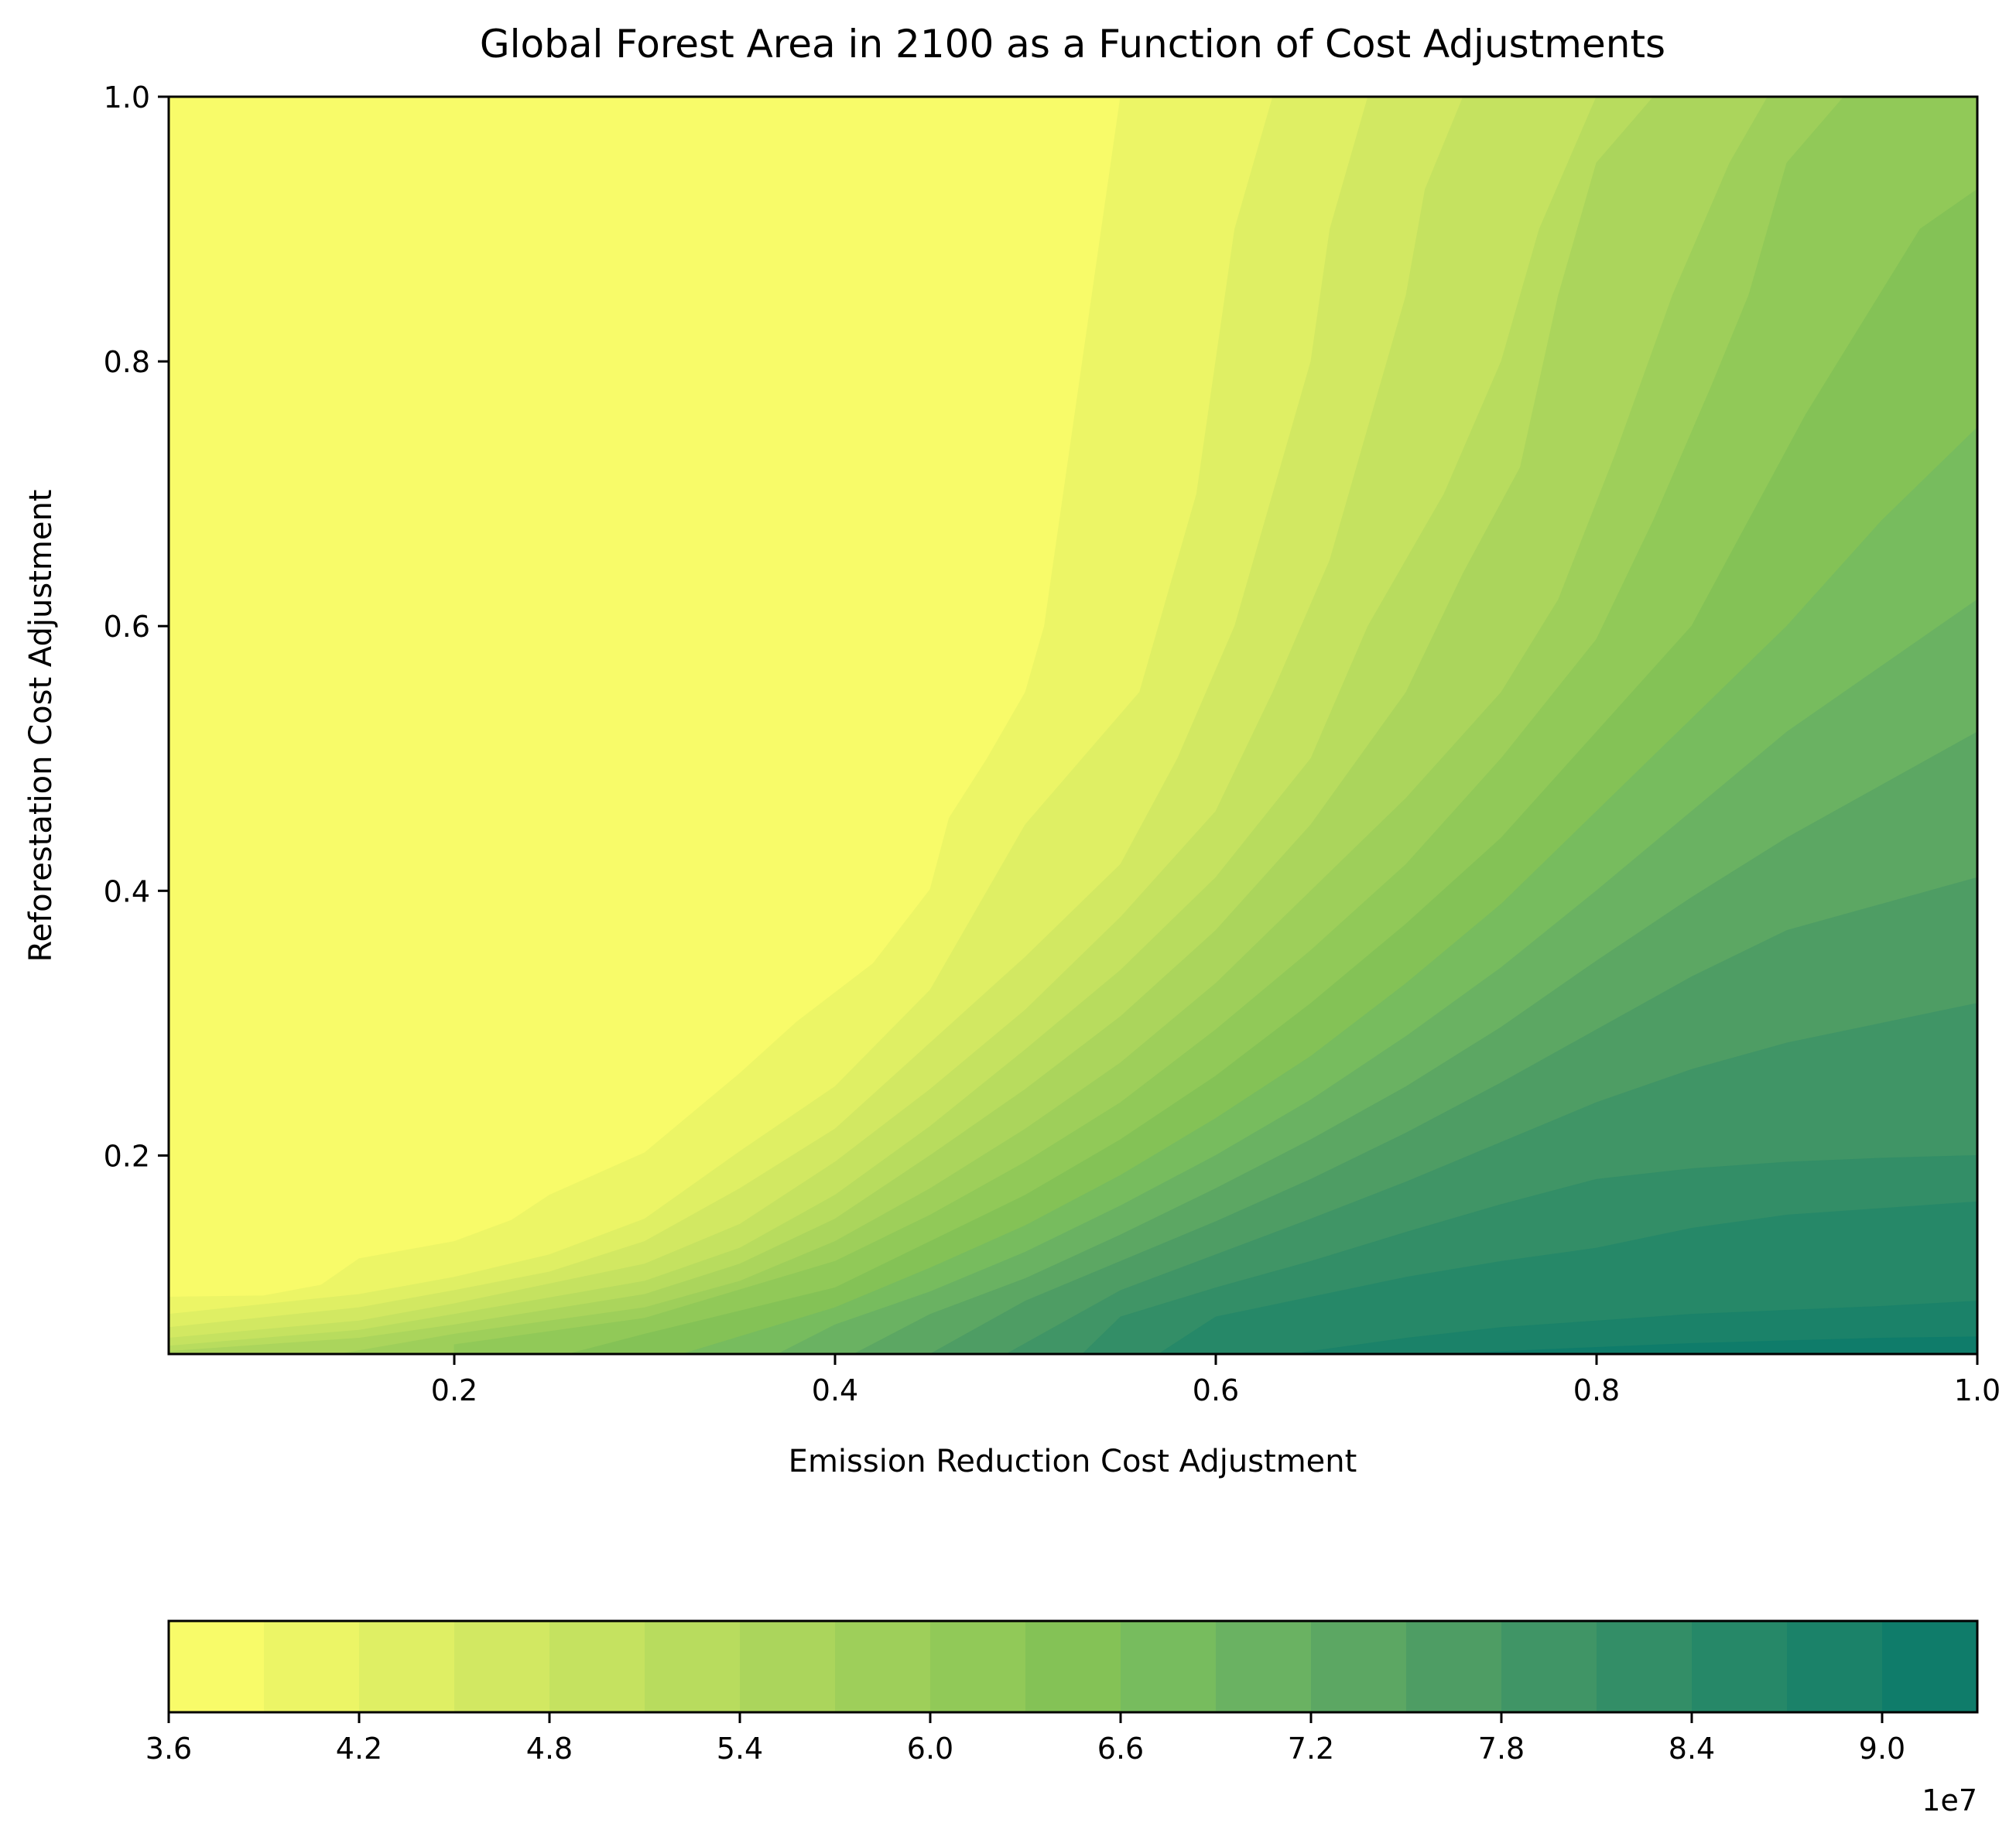 The image size is (2016, 1826). I want to click on y-tick-label: 0.2, so click(127, 1156).